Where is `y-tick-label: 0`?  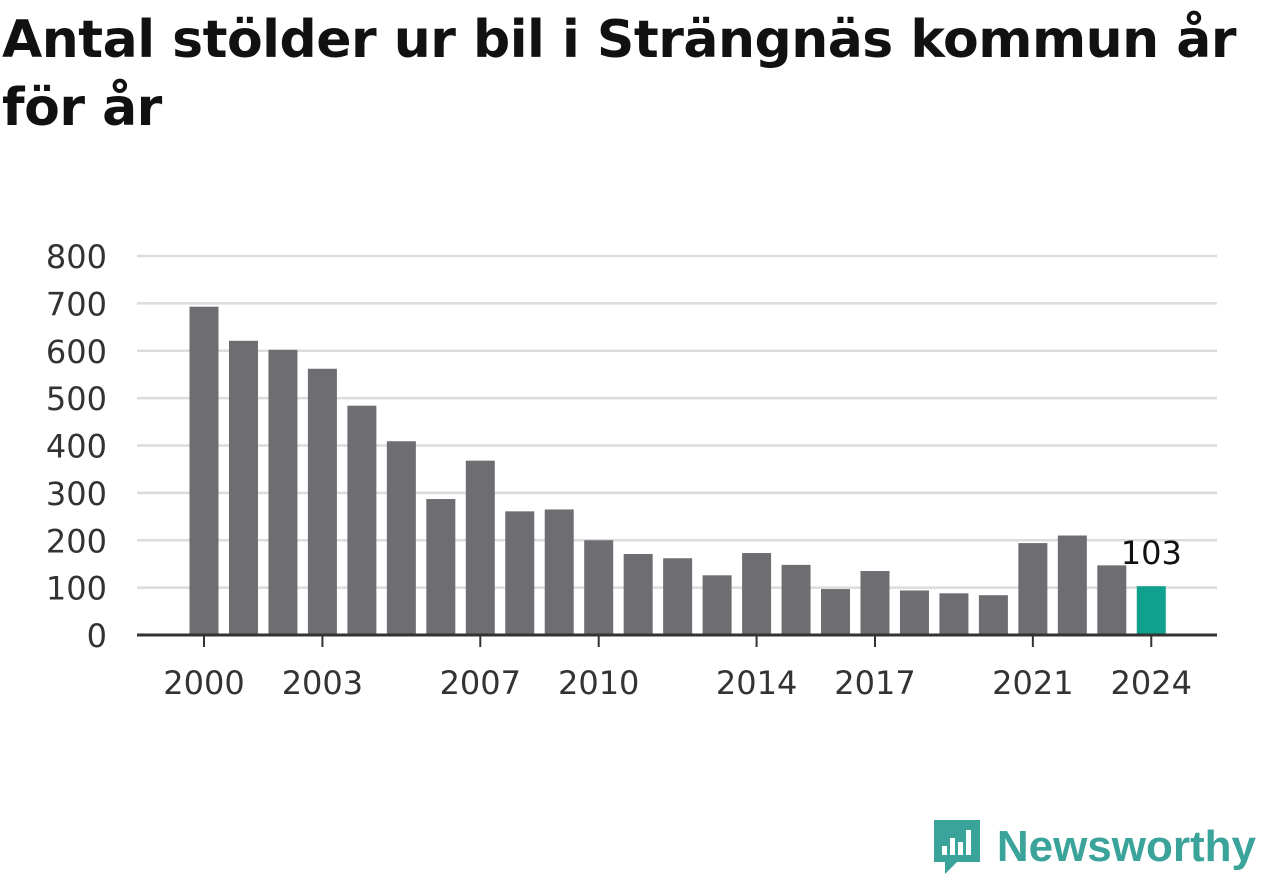 y-tick-label: 0 is located at coordinates (97, 636).